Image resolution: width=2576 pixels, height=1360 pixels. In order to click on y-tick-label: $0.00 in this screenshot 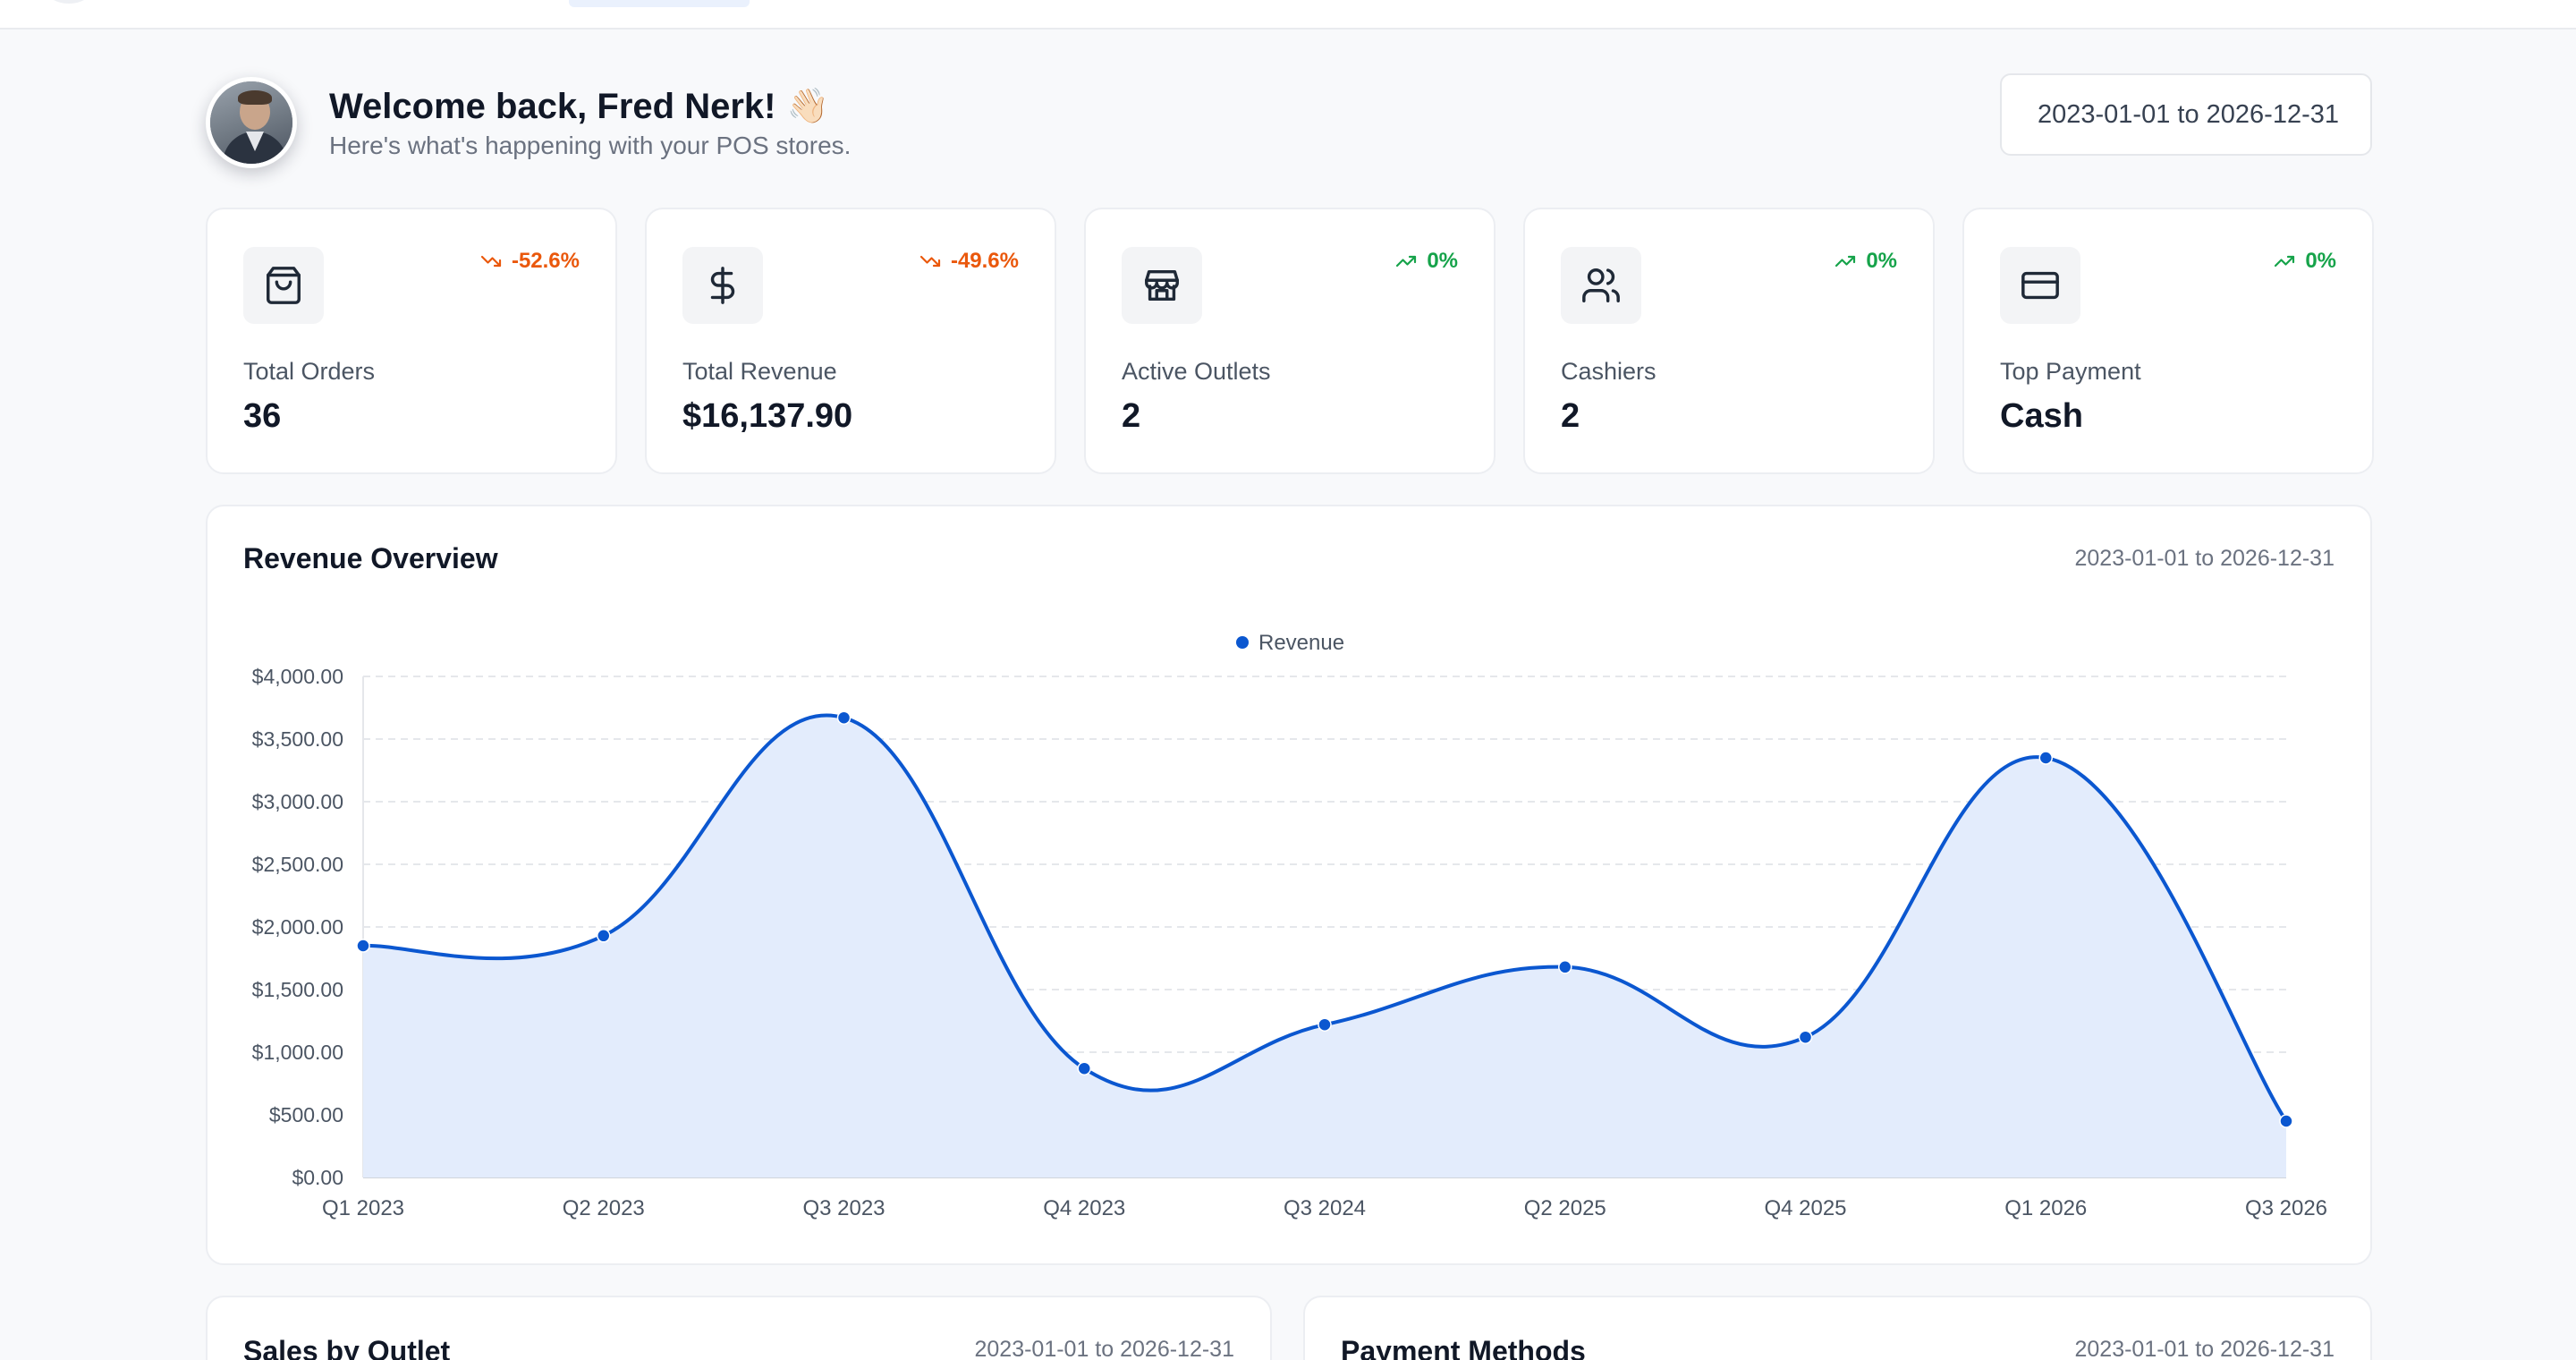, I will do `click(317, 1177)`.